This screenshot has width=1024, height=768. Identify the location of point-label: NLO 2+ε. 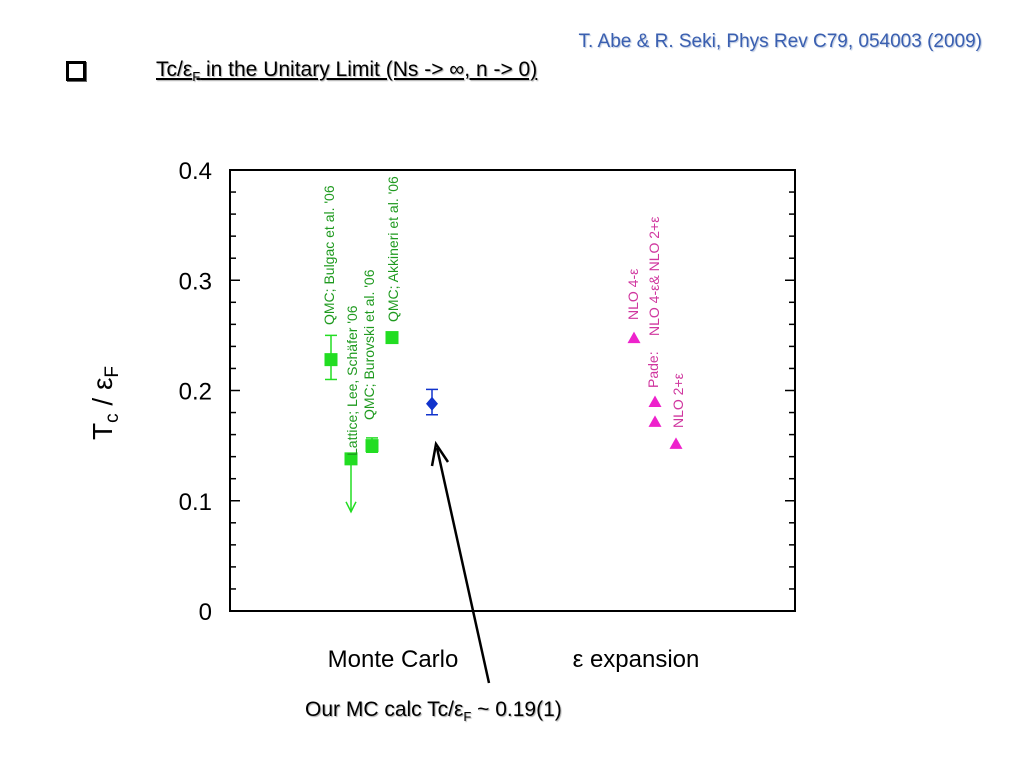
(678, 400).